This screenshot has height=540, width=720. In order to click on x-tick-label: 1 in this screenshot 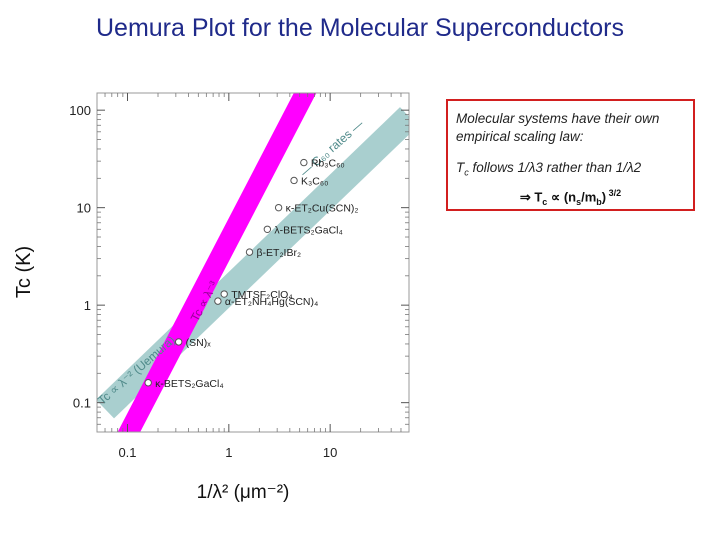, I will do `click(228, 452)`.